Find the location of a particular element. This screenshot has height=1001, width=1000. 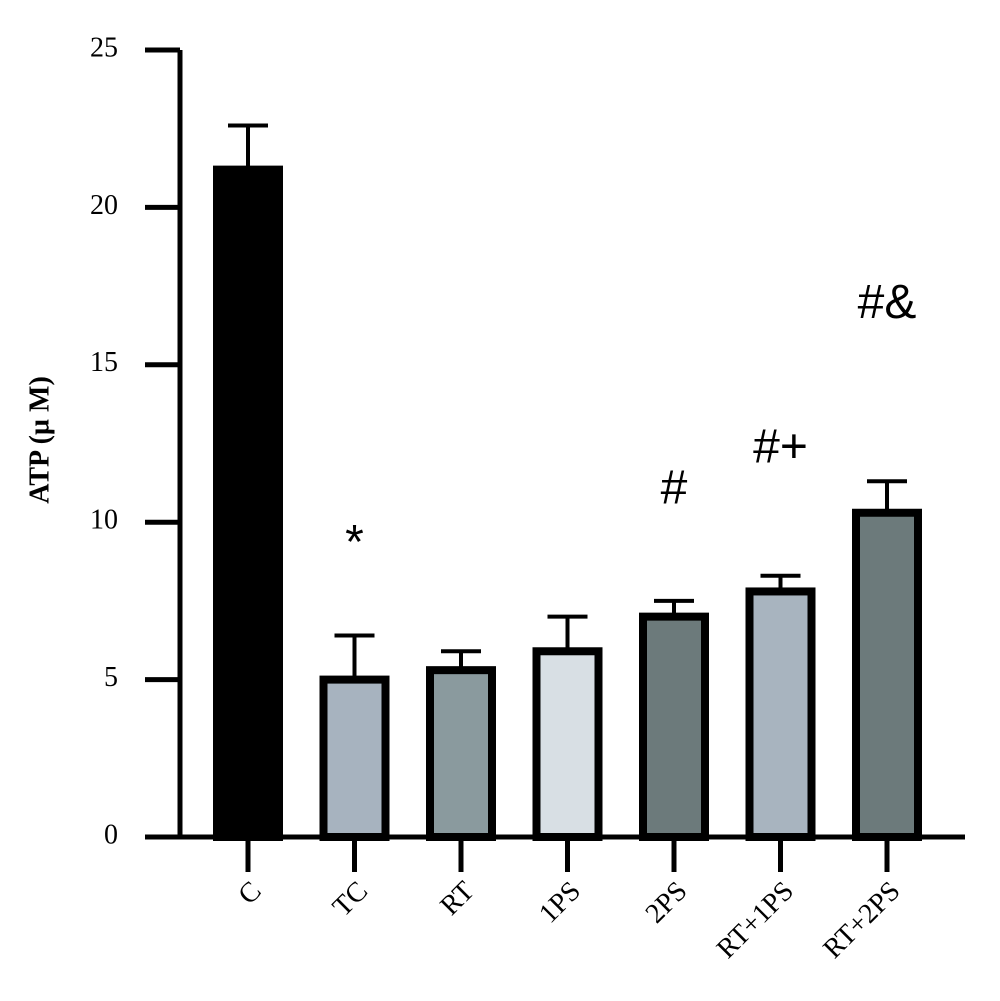

annotation: #+ is located at coordinates (780, 446).